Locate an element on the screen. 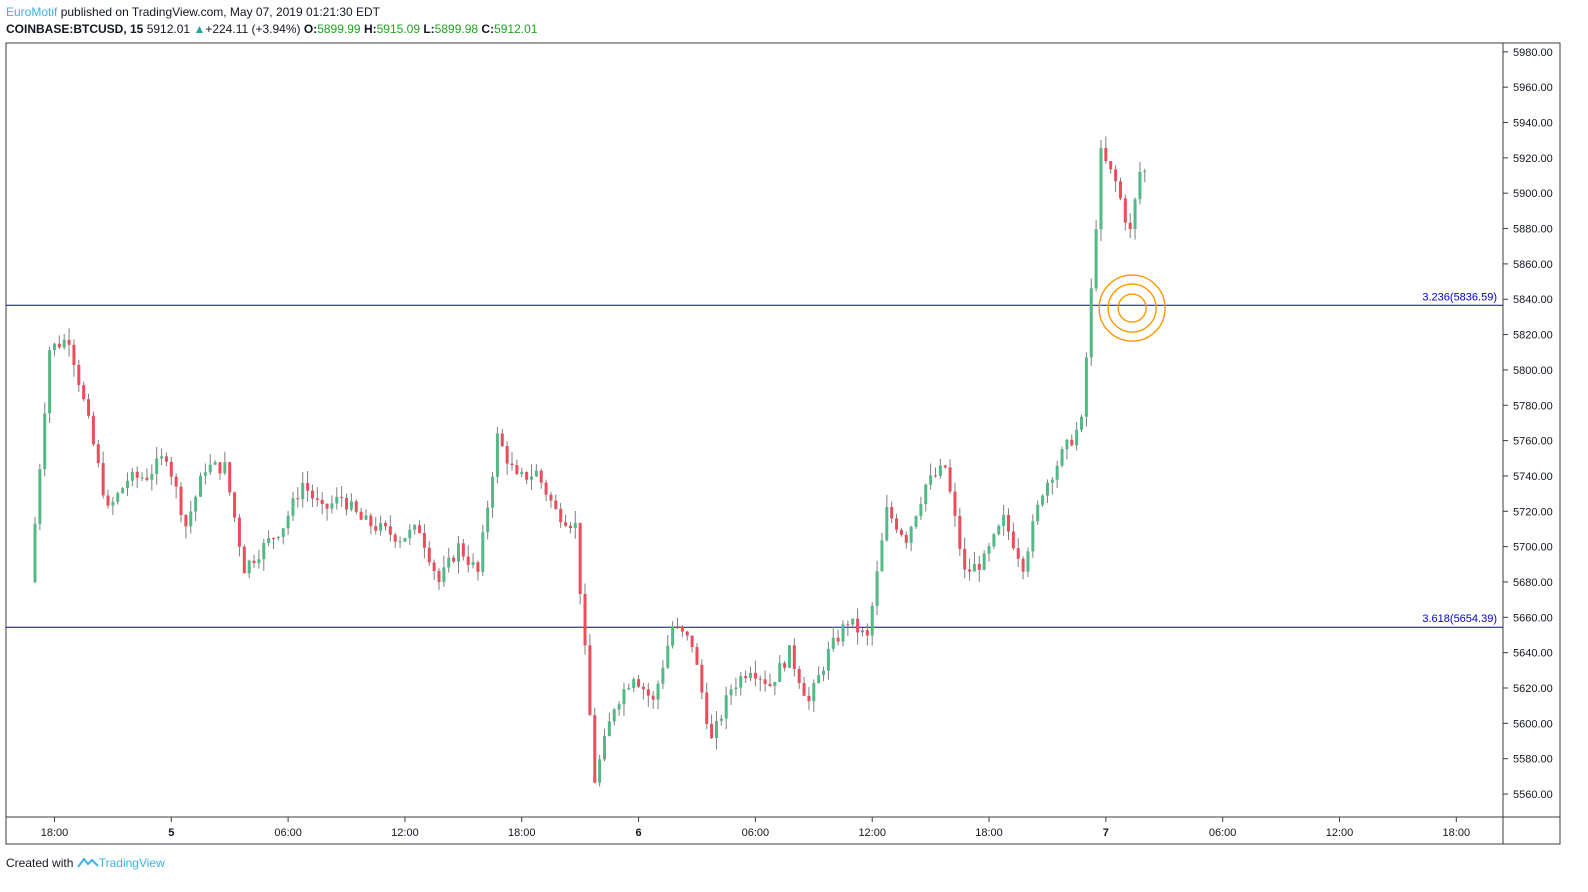  y-tick-label: 5980.00 is located at coordinates (1533, 53).